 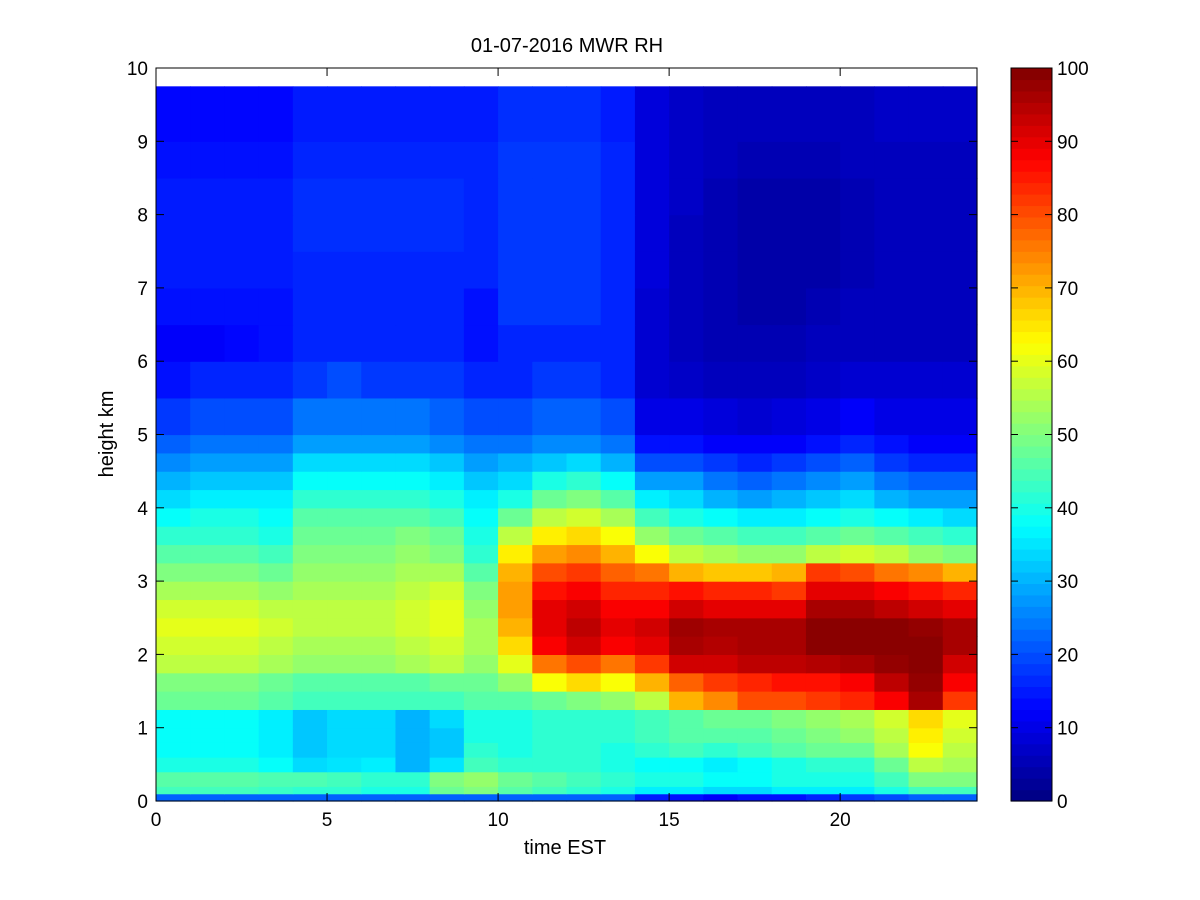 I want to click on colorbar-tick-label: 50, so click(x=1067, y=436).